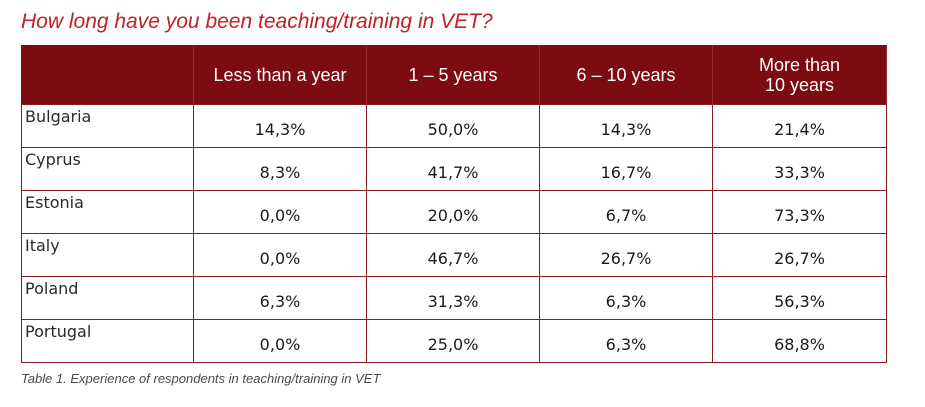  I want to click on table-row: Portugal 0,0% 25,0% 6,3% 68,8%, so click(454, 341).